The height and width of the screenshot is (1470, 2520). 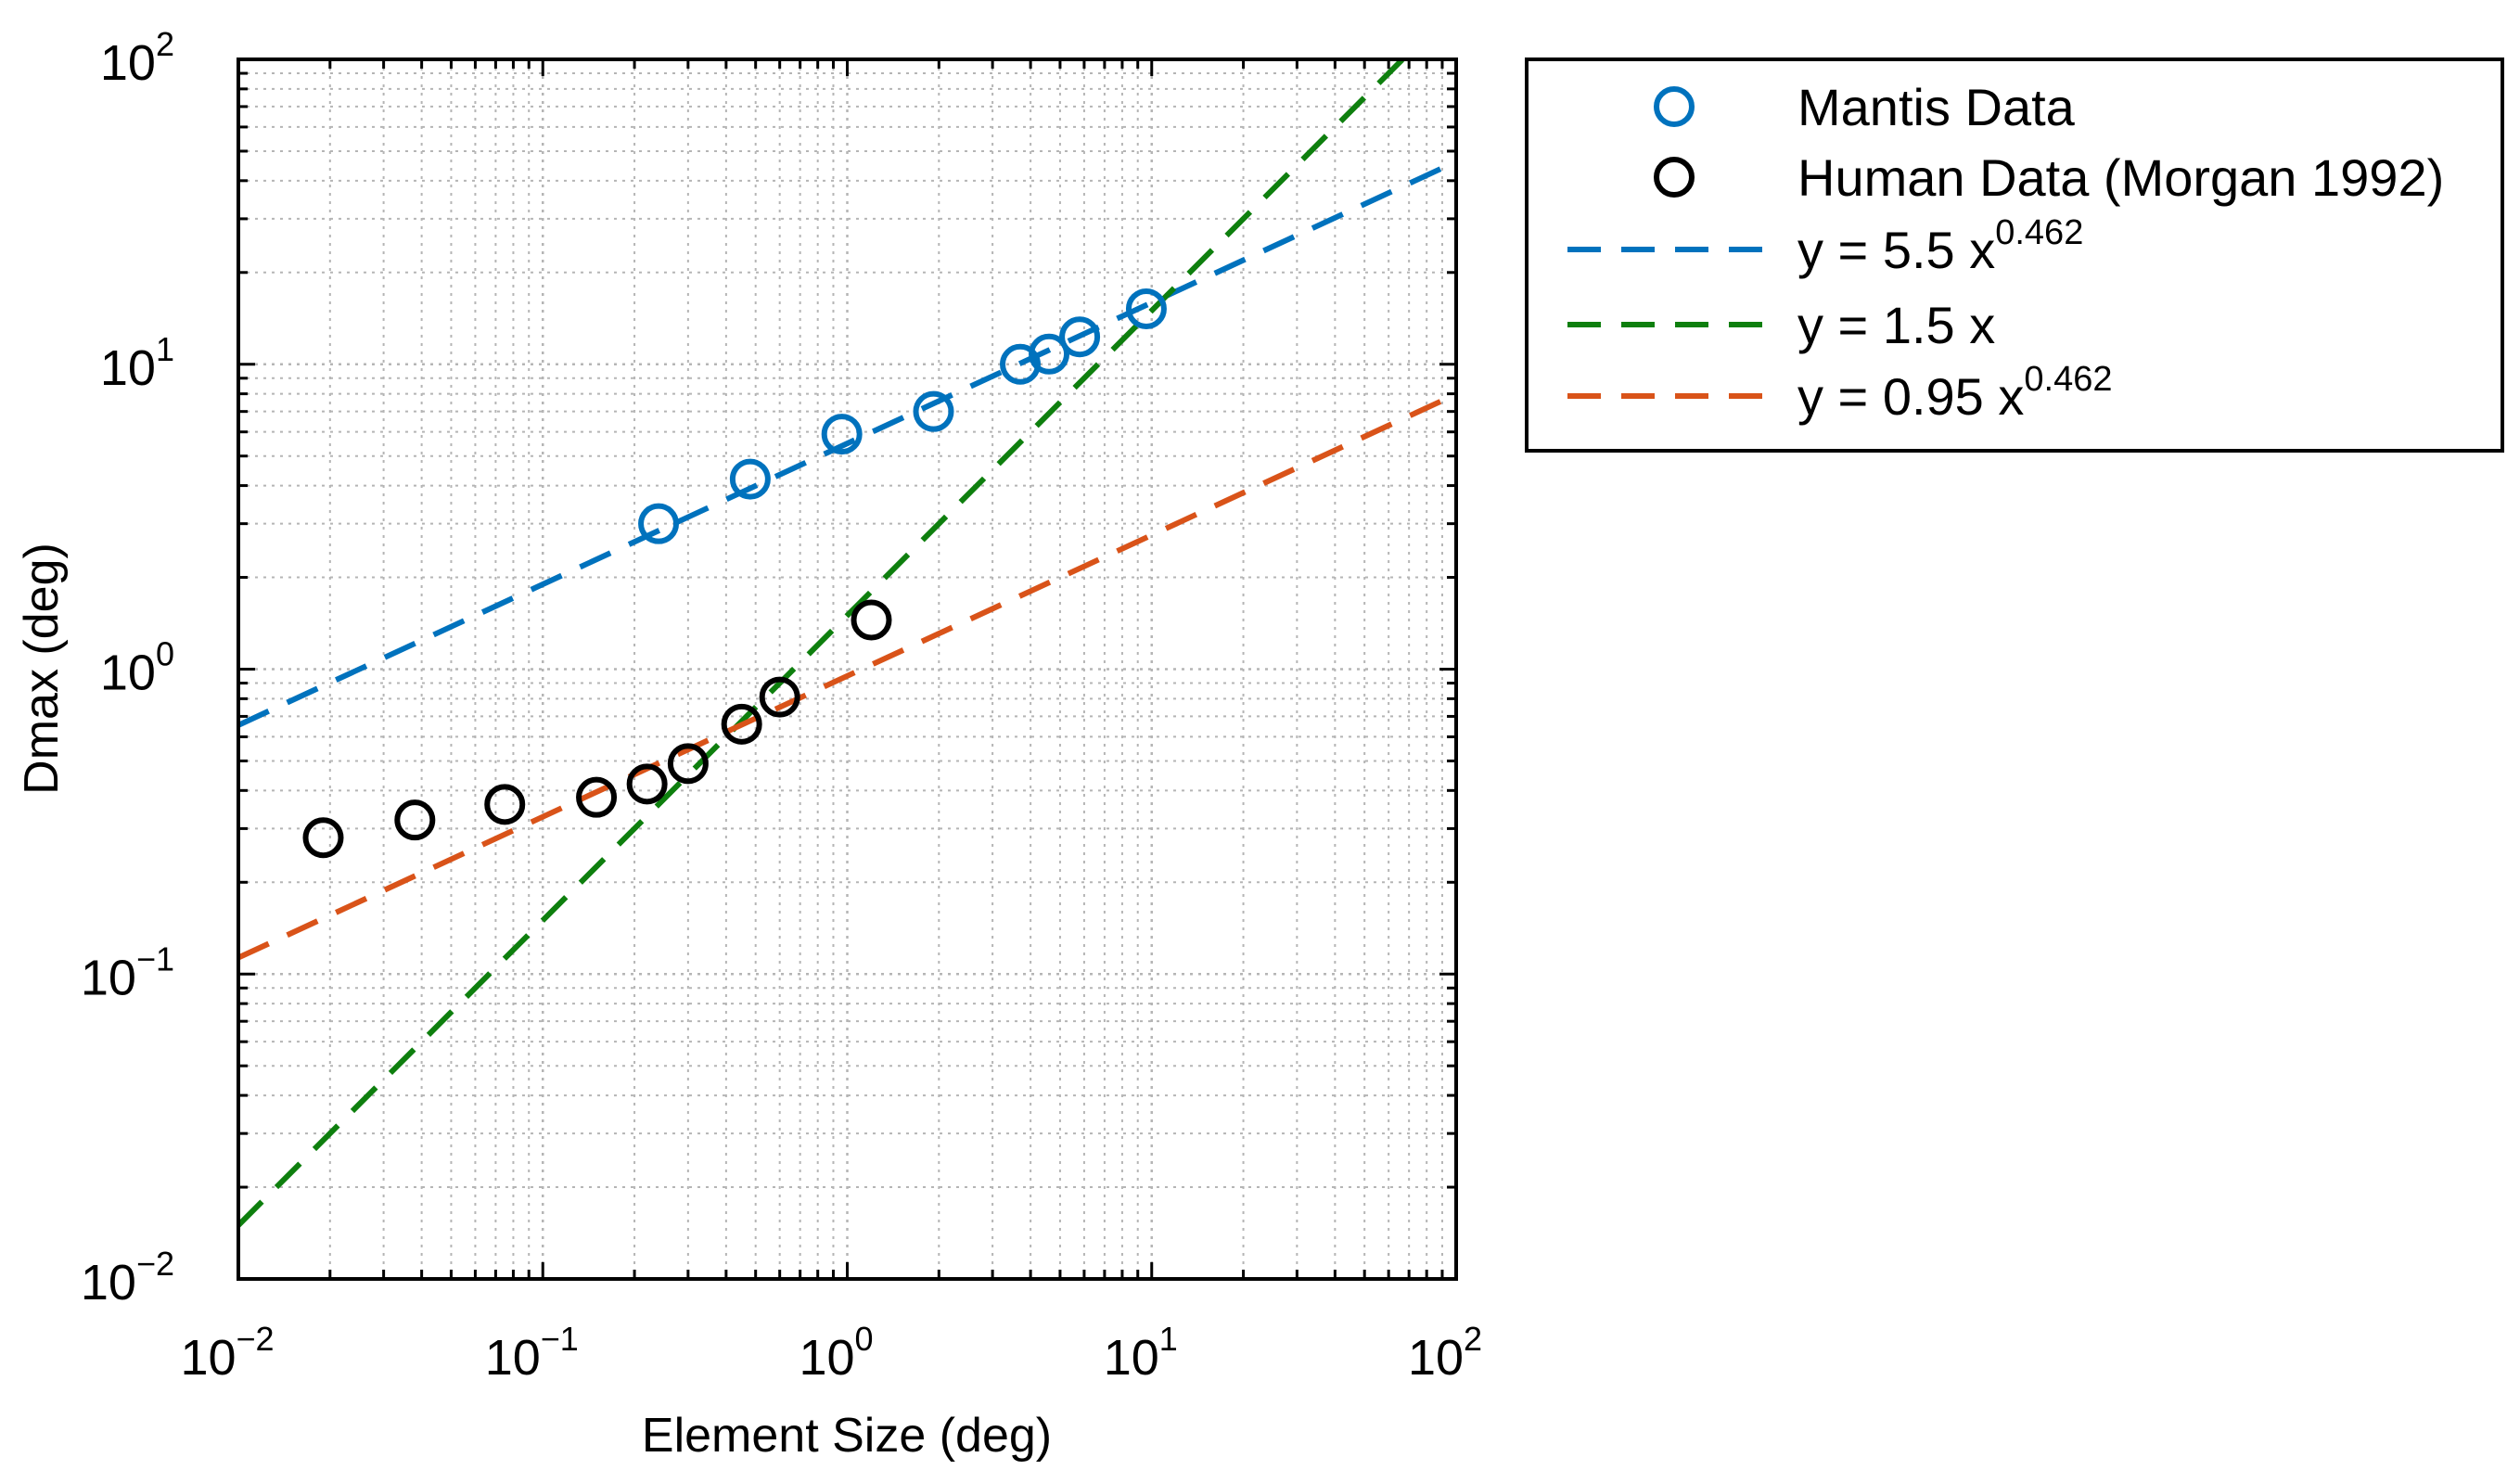 What do you see at coordinates (1940, 246) in the screenshot?
I see `legend-label: y = 5.5 x0.462` at bounding box center [1940, 246].